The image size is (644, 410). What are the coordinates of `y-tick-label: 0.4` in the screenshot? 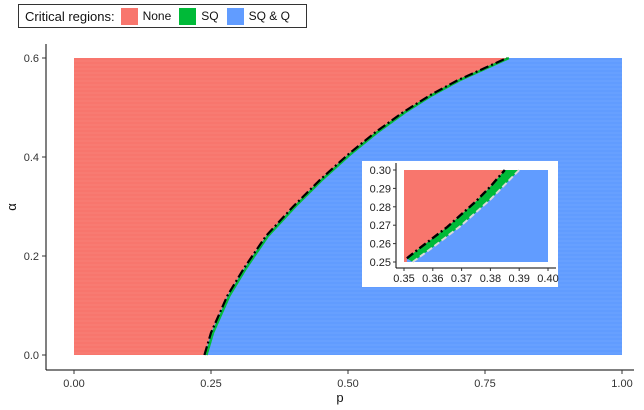 It's located at (31, 158).